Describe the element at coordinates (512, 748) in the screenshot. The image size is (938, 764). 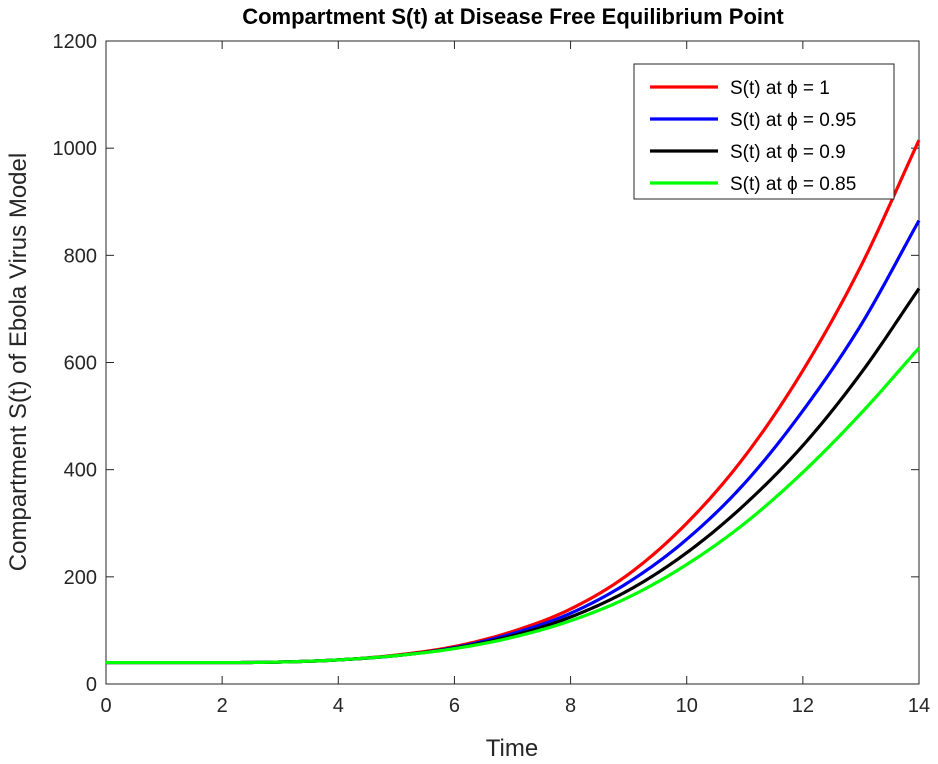
I see `x-axis-label: Time` at that location.